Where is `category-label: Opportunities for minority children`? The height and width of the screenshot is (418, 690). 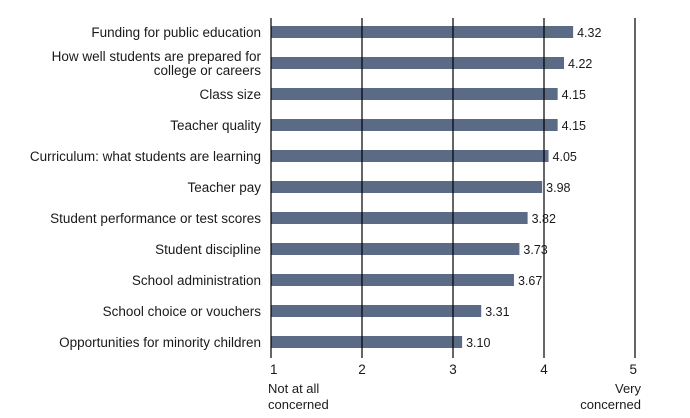
category-label: Opportunities for minority children is located at coordinates (160, 342).